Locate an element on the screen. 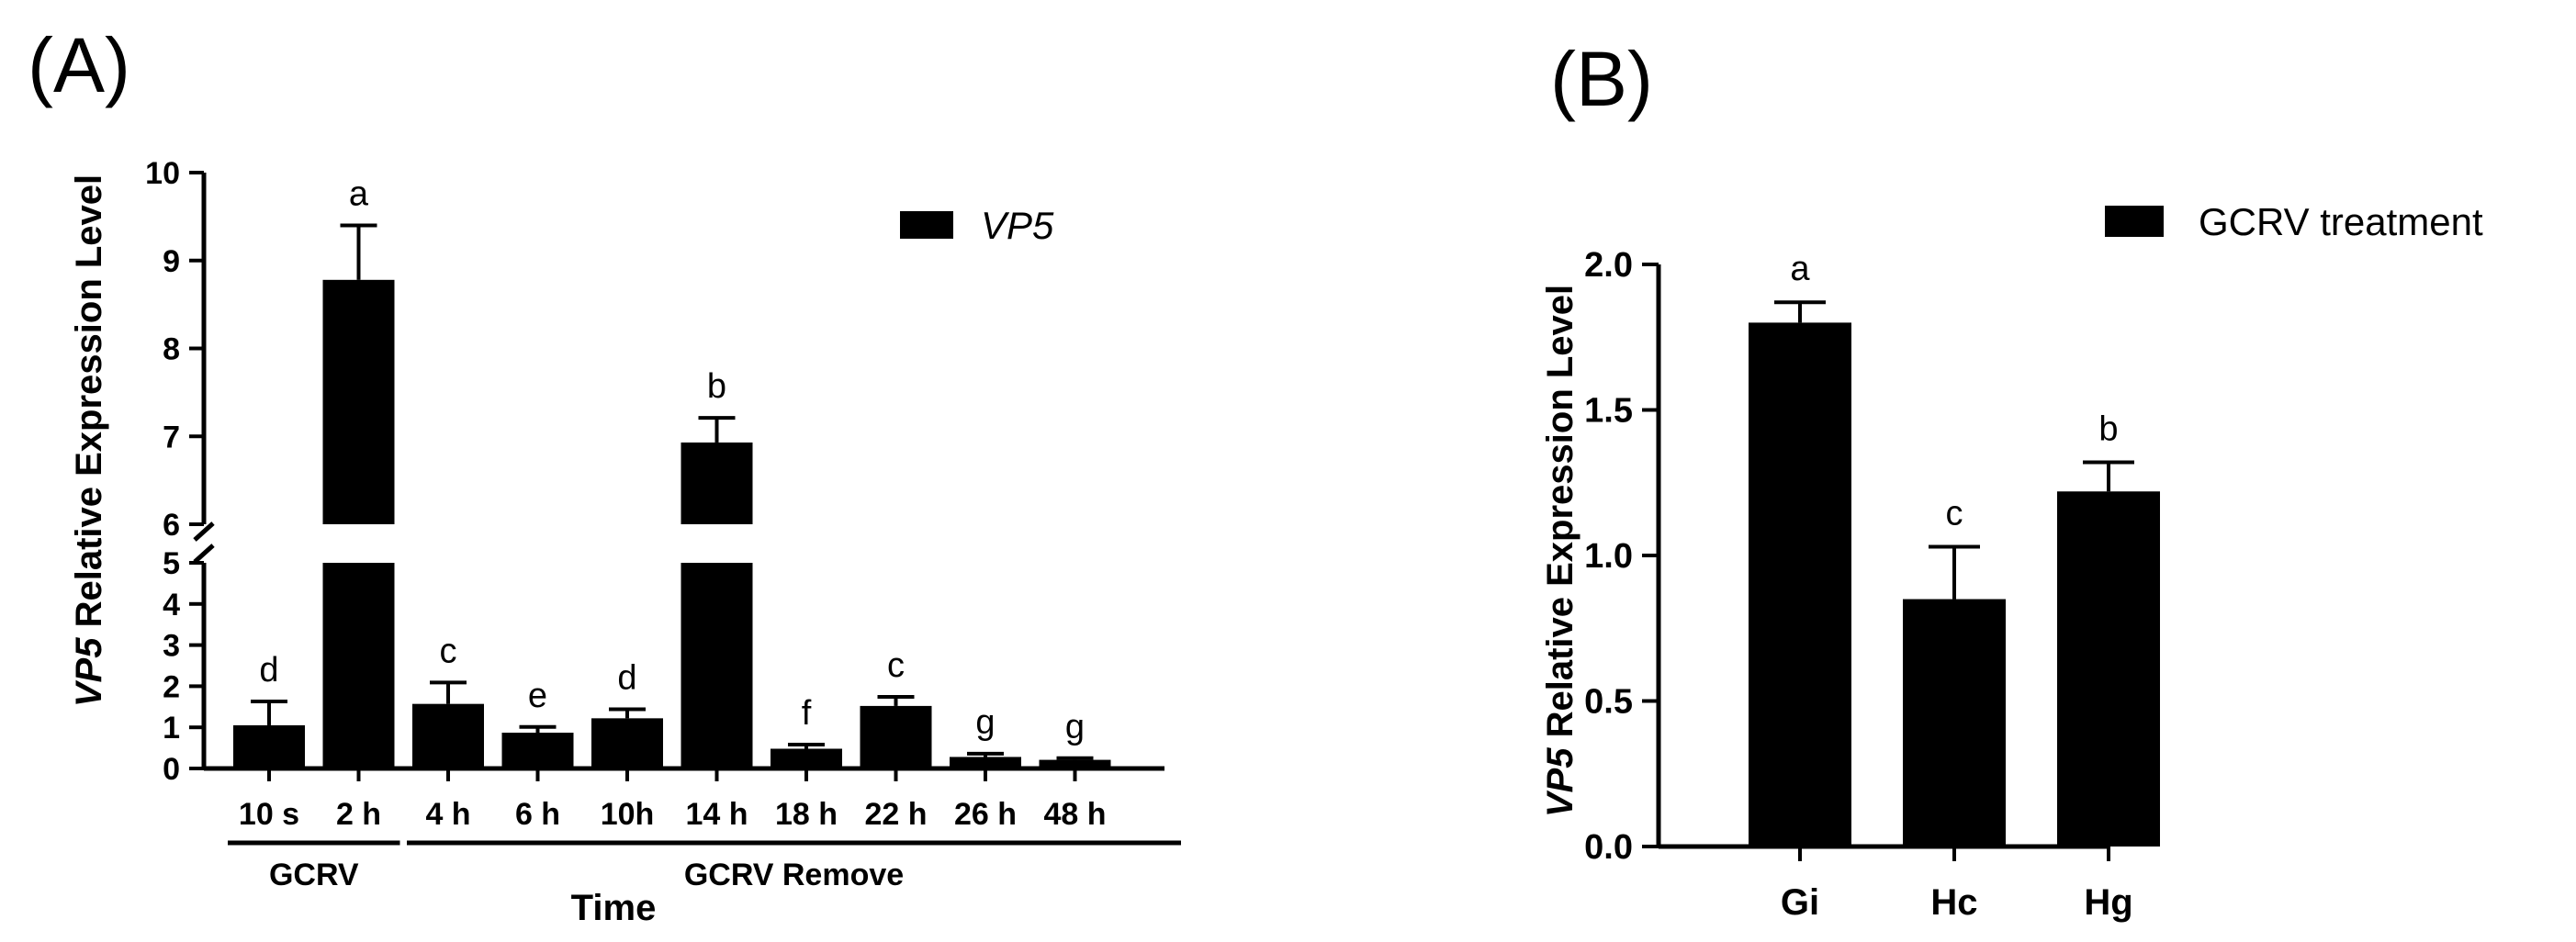 The height and width of the screenshot is (942, 2576). panel-b-y-axis-title-gene: VP5 is located at coordinates (1560, 782).